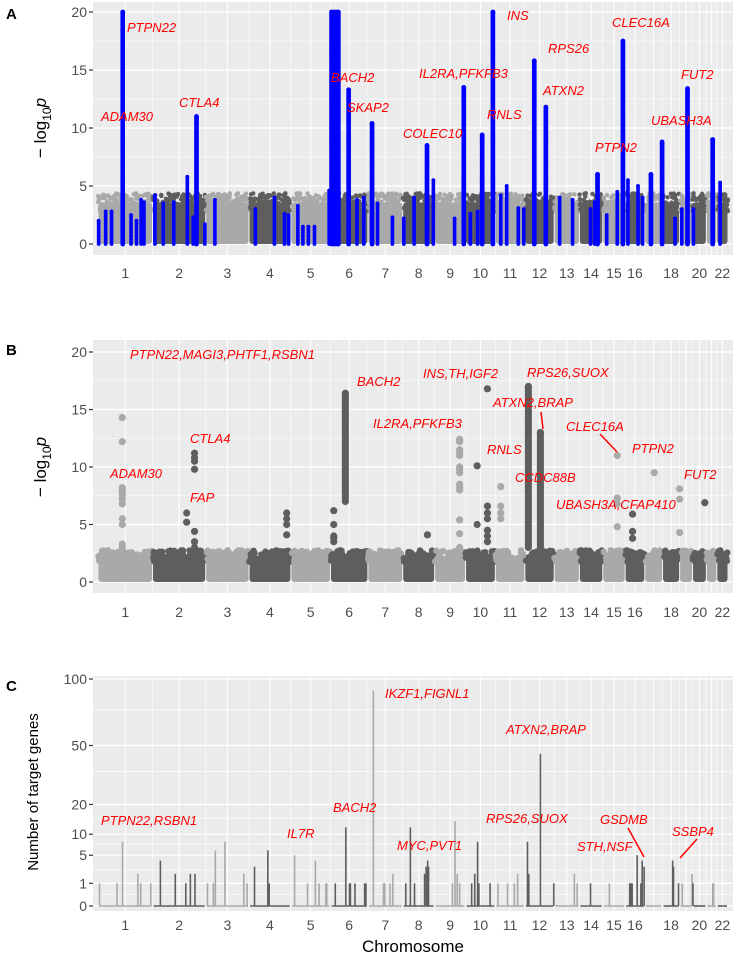 Image resolution: width=733 pixels, height=957 pixels. I want to click on panel-a-x-tick-label-chr14: 14, so click(591, 273).